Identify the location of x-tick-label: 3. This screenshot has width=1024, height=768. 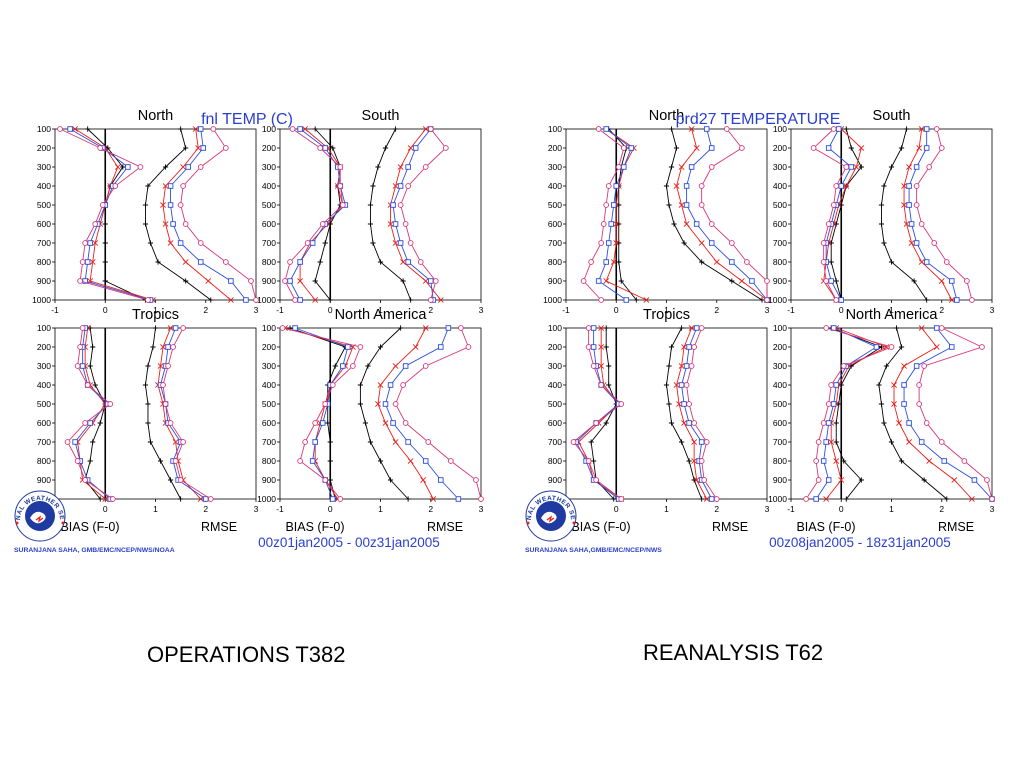
(481, 310).